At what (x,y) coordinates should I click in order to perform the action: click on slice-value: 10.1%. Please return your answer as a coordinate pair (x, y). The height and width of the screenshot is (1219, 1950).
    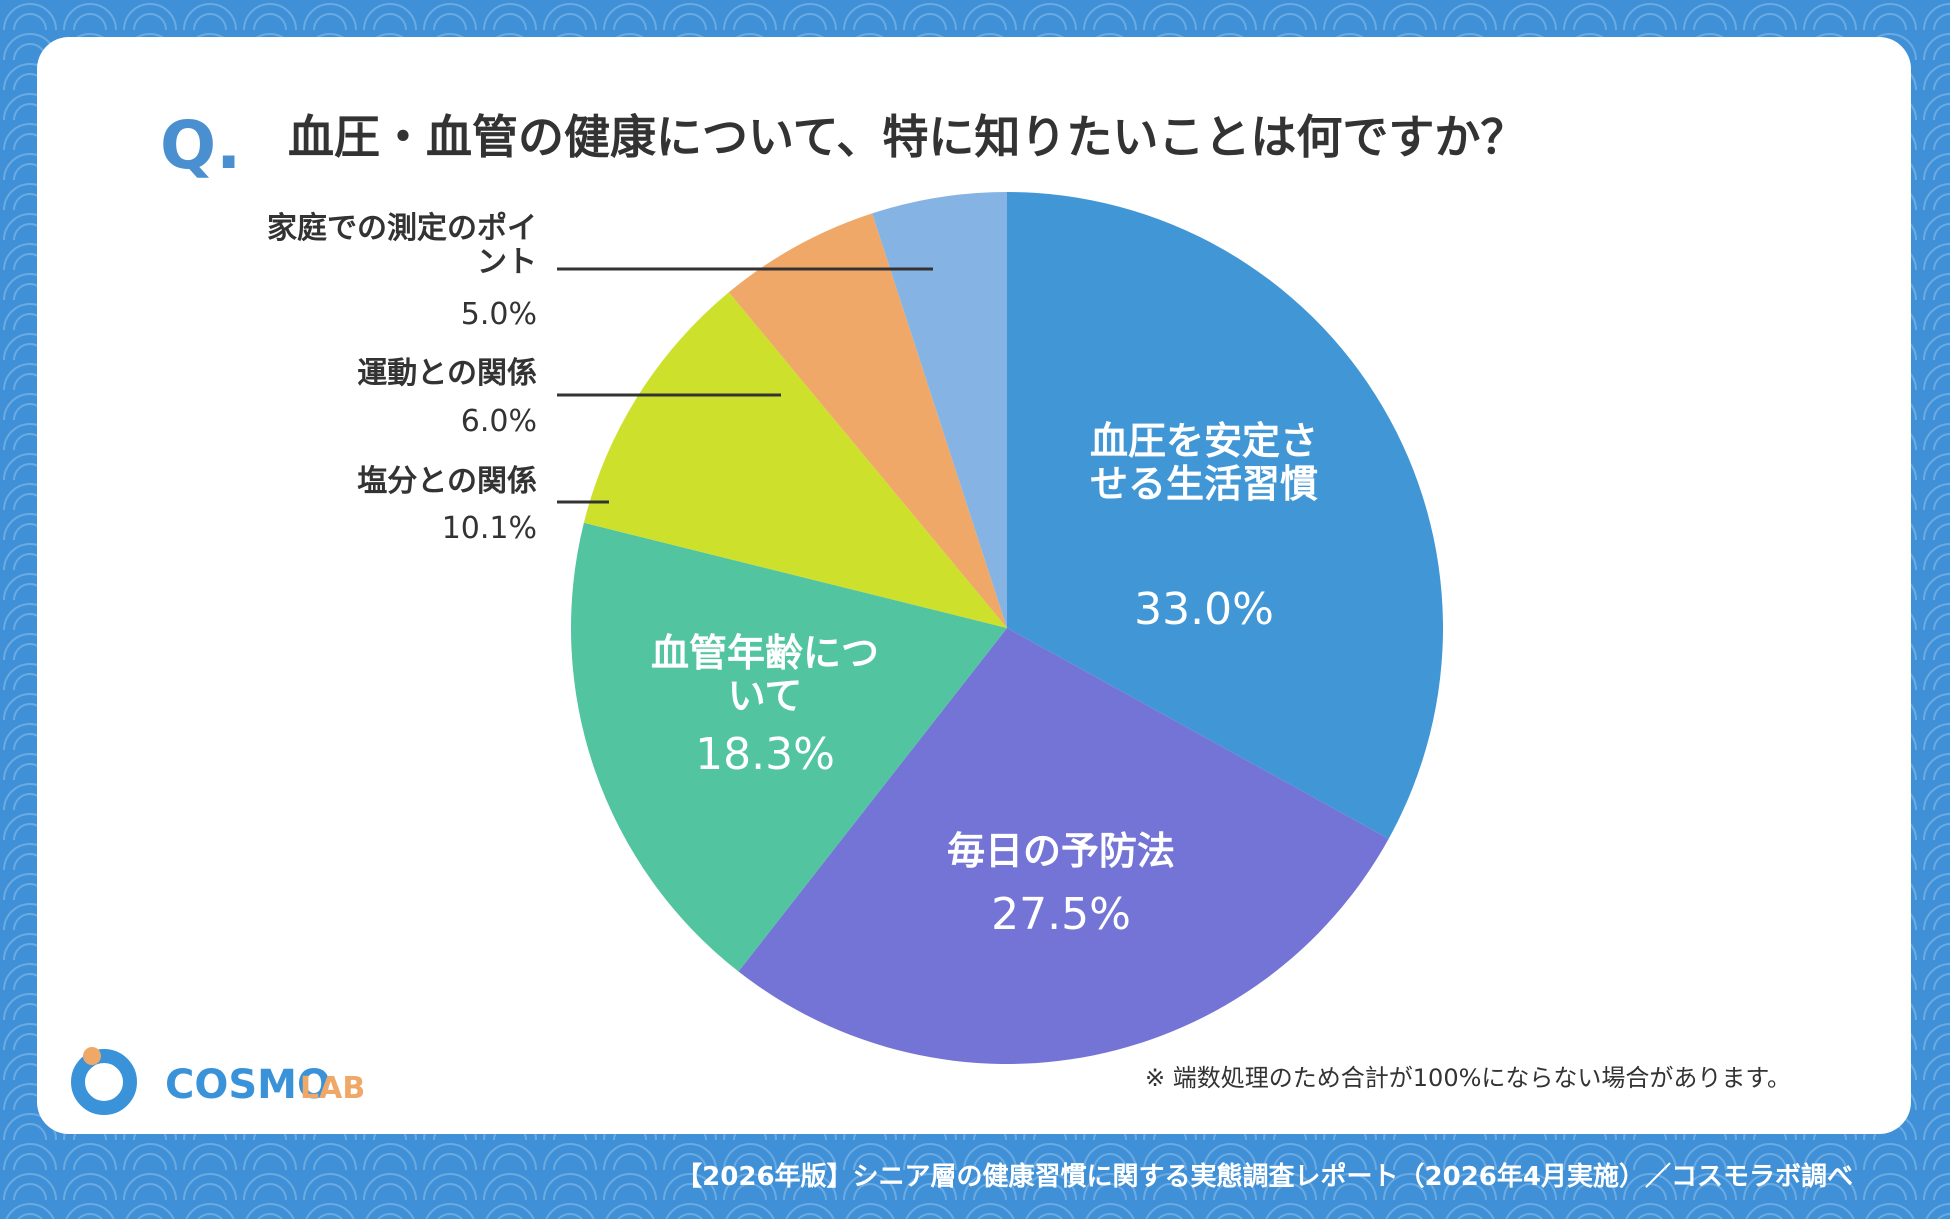
    Looking at the image, I should click on (489, 528).